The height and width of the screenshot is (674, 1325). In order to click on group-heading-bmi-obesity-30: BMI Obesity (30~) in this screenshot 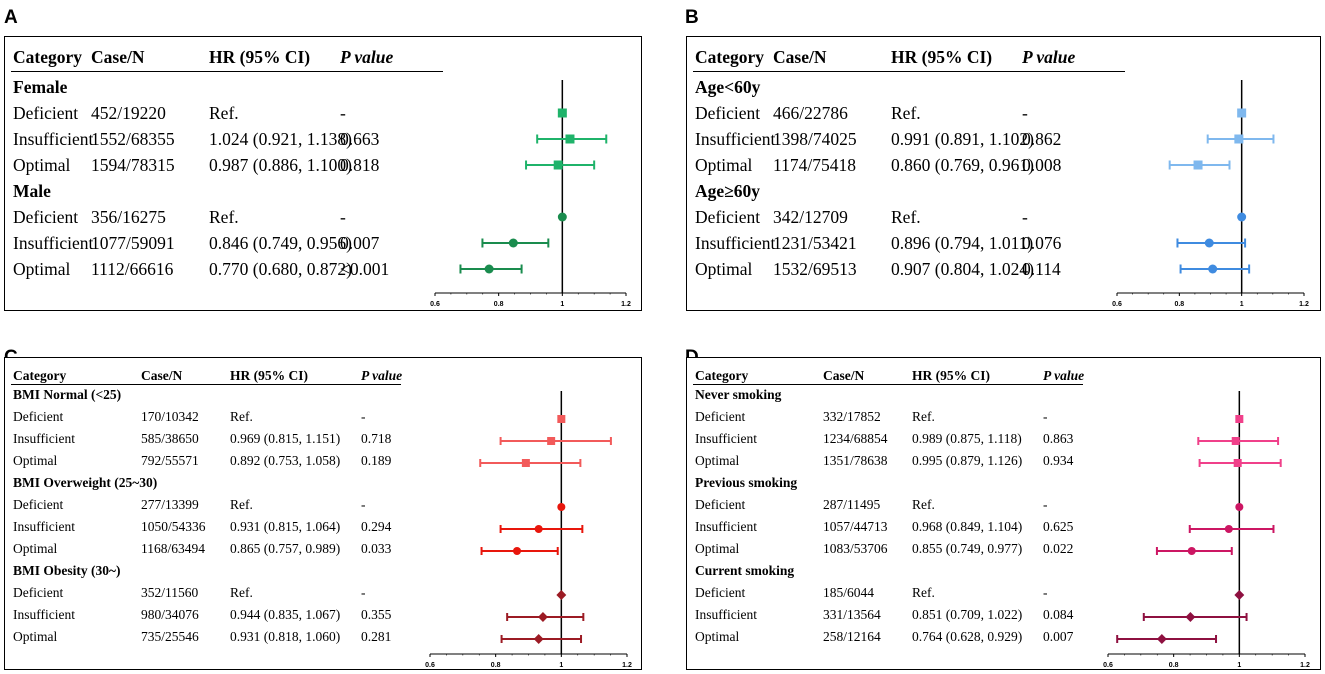, I will do `click(67, 571)`.